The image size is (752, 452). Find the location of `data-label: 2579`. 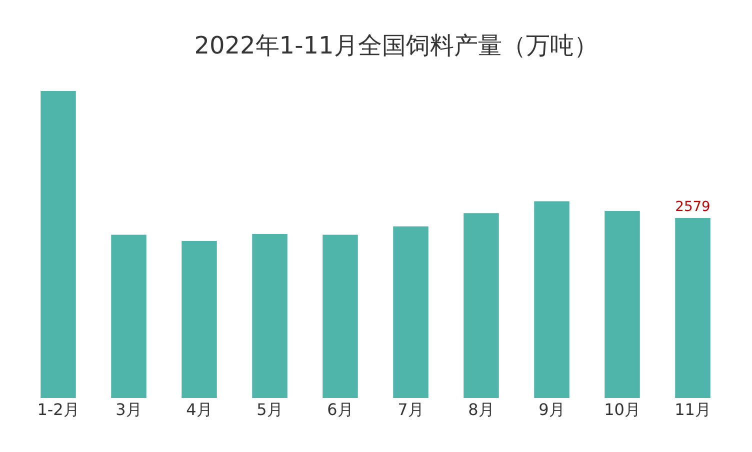

data-label: 2579 is located at coordinates (692, 207).